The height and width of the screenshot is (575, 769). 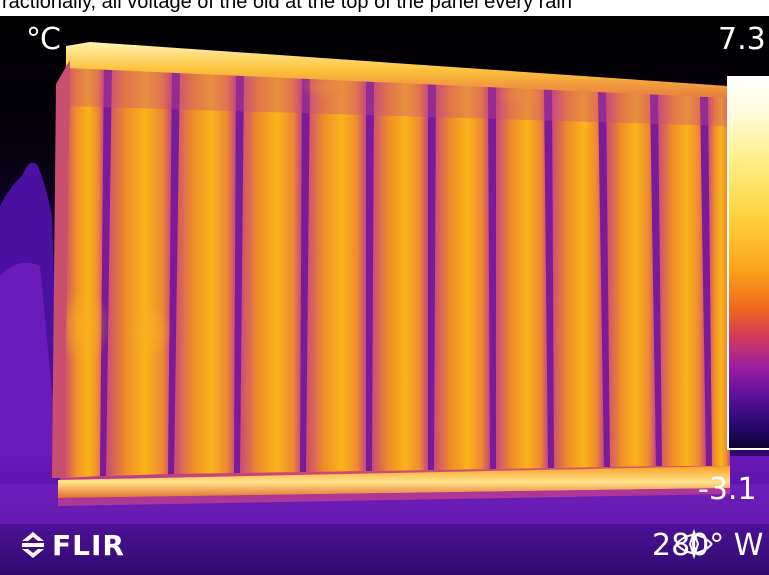 I want to click on compass-icon, so click(x=694, y=544).